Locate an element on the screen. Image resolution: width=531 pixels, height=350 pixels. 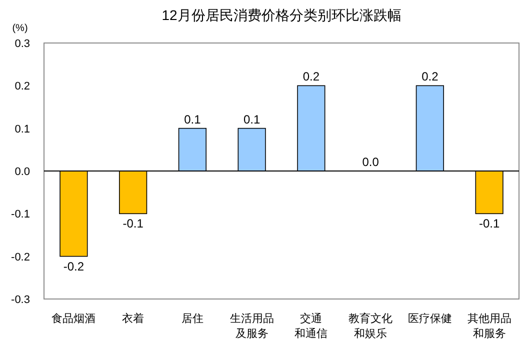
chart-title: 12月份居民消费价格分类别环比涨跌幅 is located at coordinates (282, 15).